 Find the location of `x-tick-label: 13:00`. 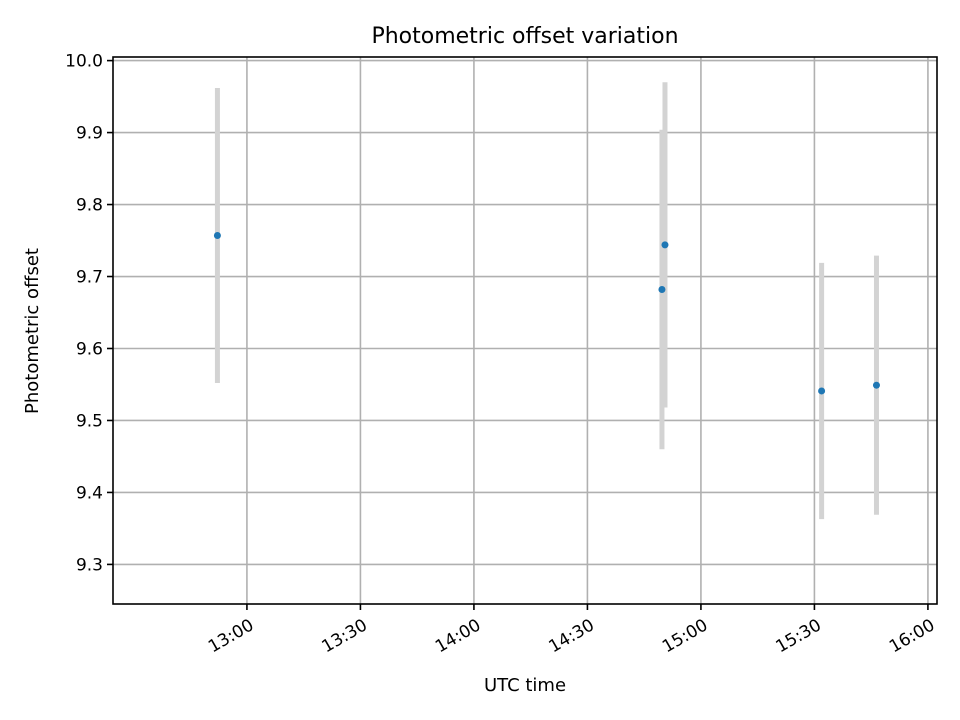

x-tick-label: 13:00 is located at coordinates (231, 636).